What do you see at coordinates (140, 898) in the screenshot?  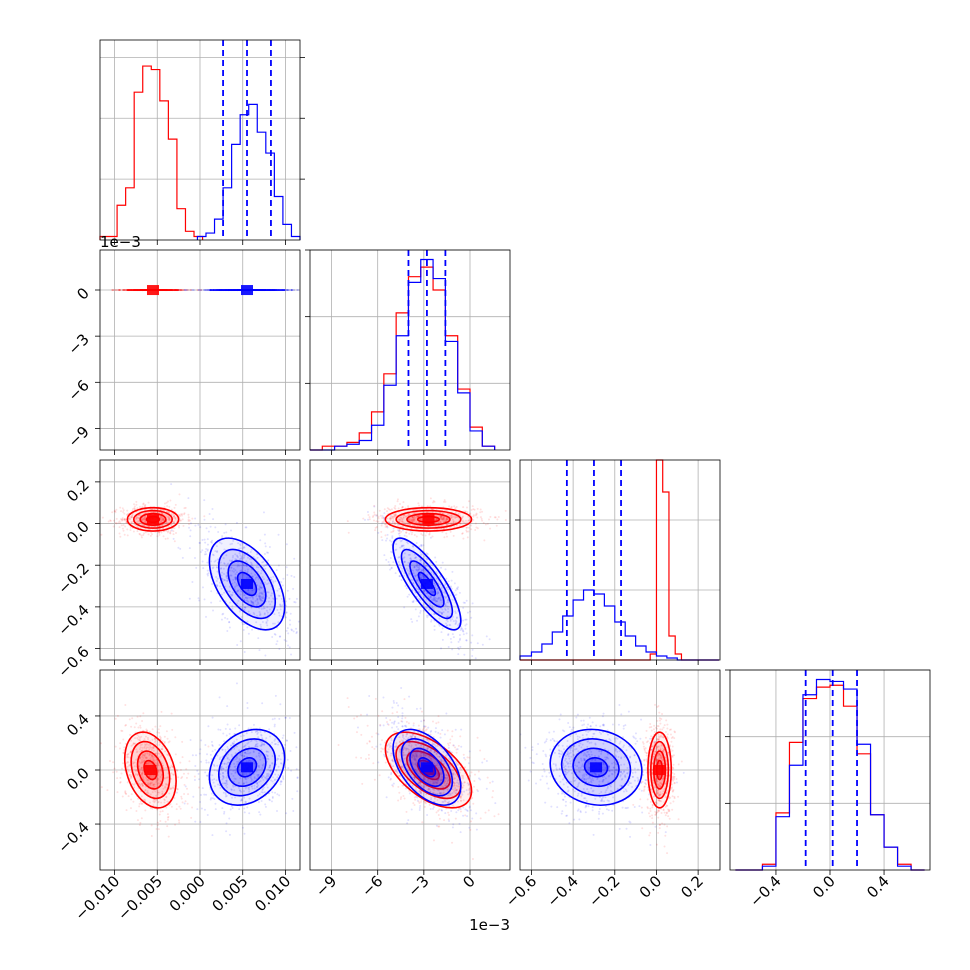 I see `xtick-label-0-1: −0.005` at bounding box center [140, 898].